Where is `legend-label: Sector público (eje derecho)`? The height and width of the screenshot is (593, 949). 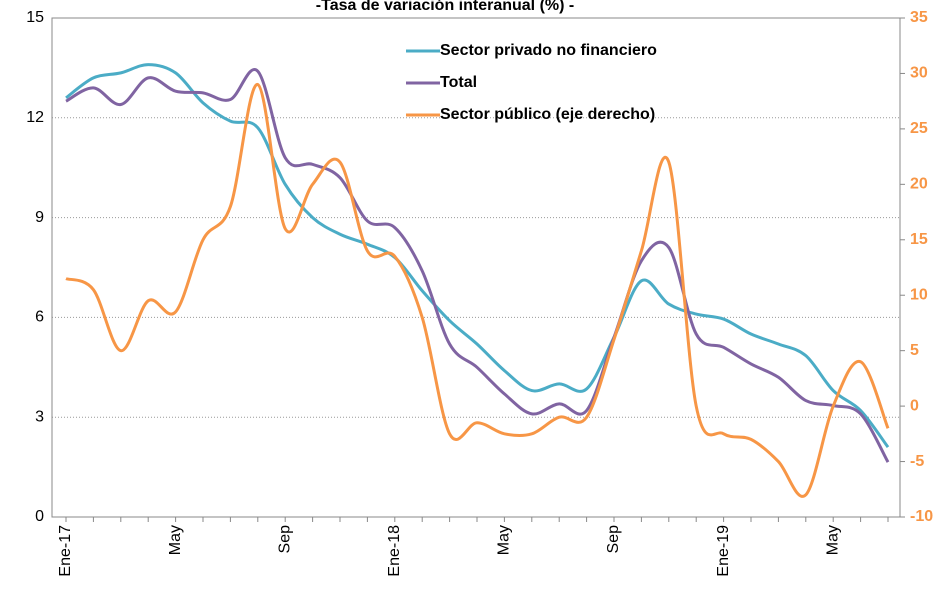
legend-label: Sector público (eje derecho) is located at coordinates (547, 114).